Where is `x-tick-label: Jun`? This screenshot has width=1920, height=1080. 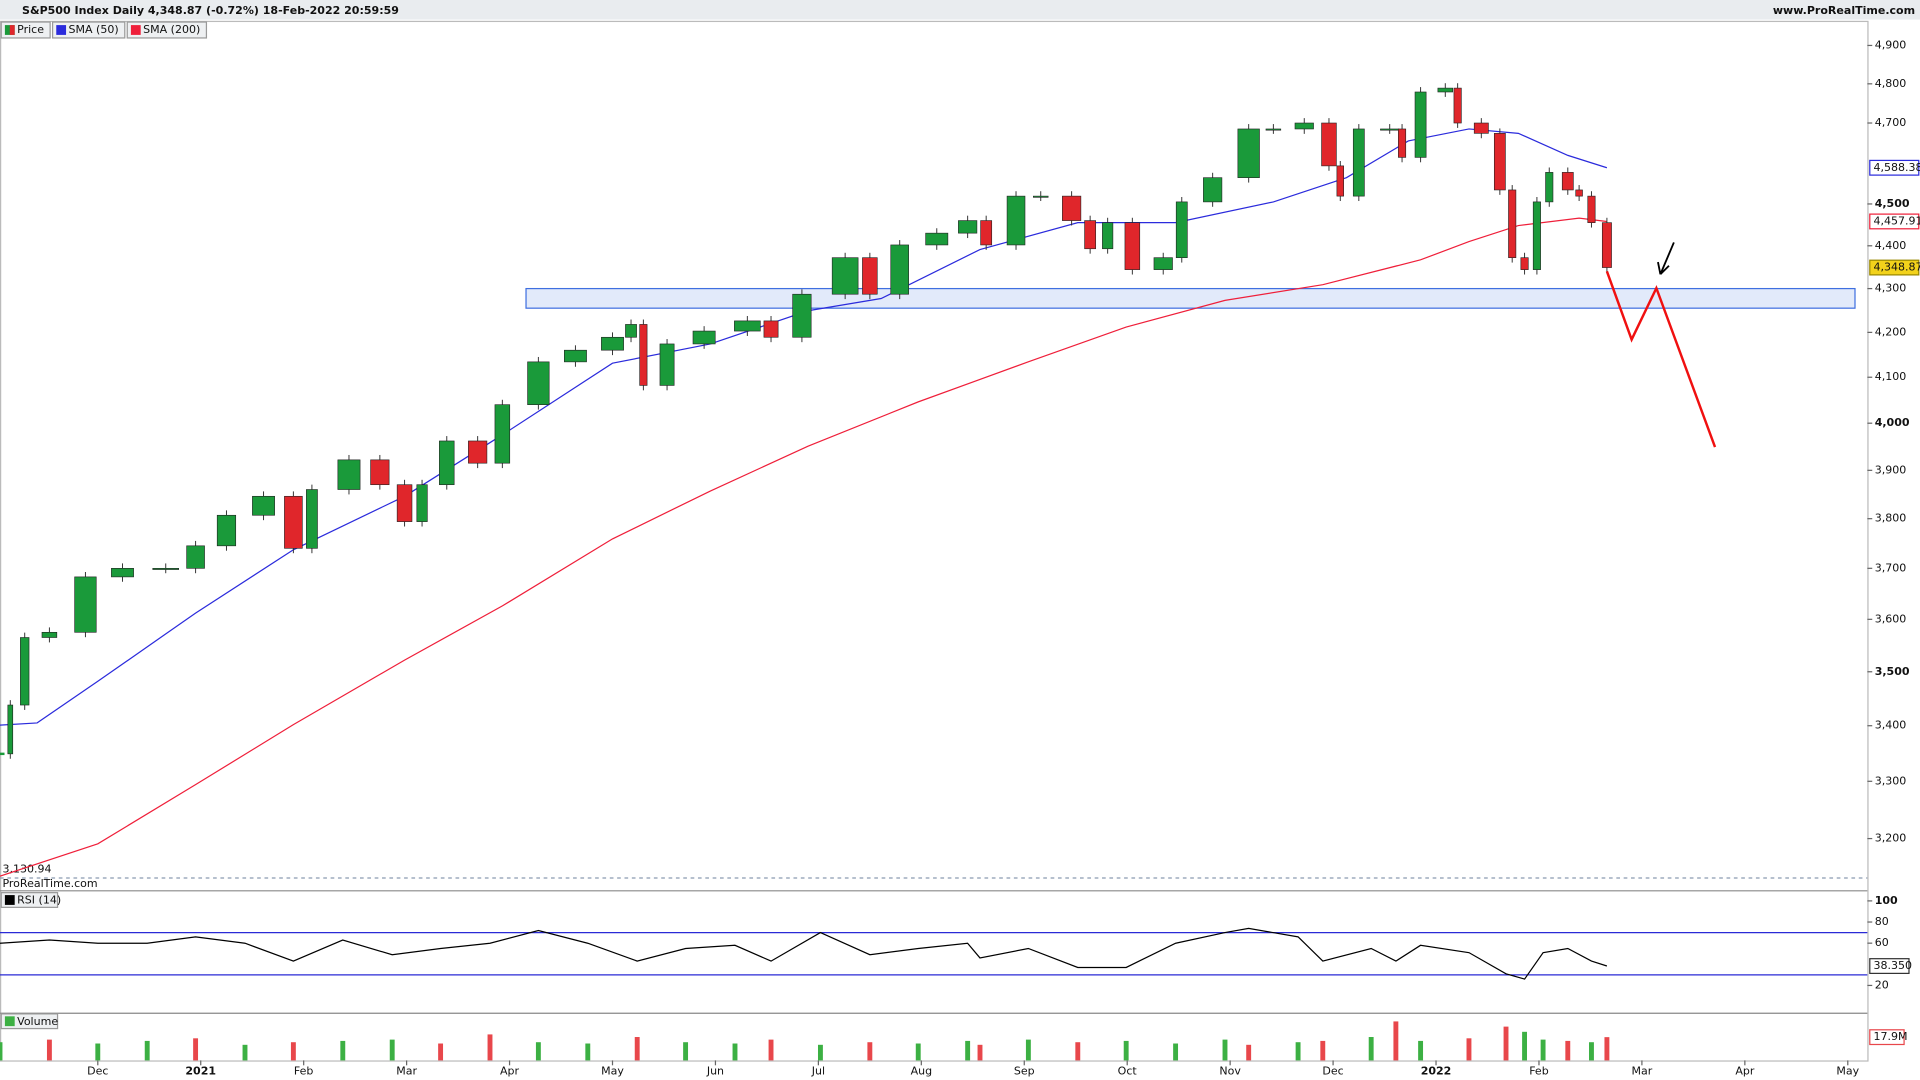
x-tick-label: Jun is located at coordinates (715, 1070).